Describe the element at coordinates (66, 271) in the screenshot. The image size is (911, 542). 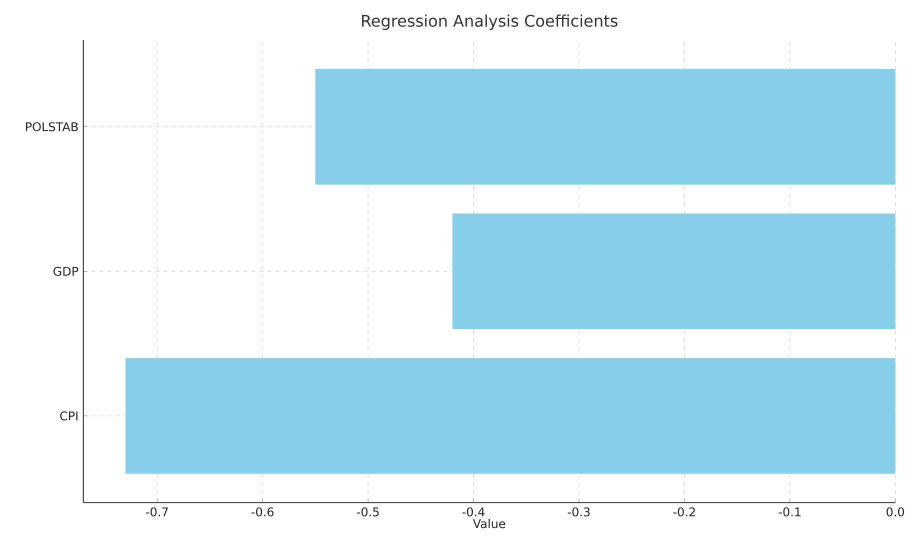
I see `y-tick-label: GDP` at that location.